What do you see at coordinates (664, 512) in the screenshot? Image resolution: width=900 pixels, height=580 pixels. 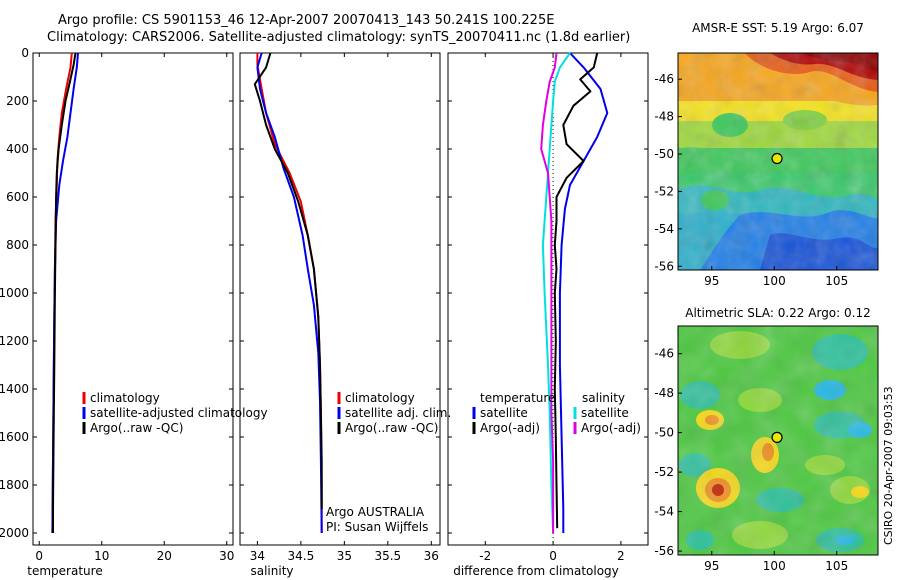 I see `sla-lat-tick-label: -54` at bounding box center [664, 512].